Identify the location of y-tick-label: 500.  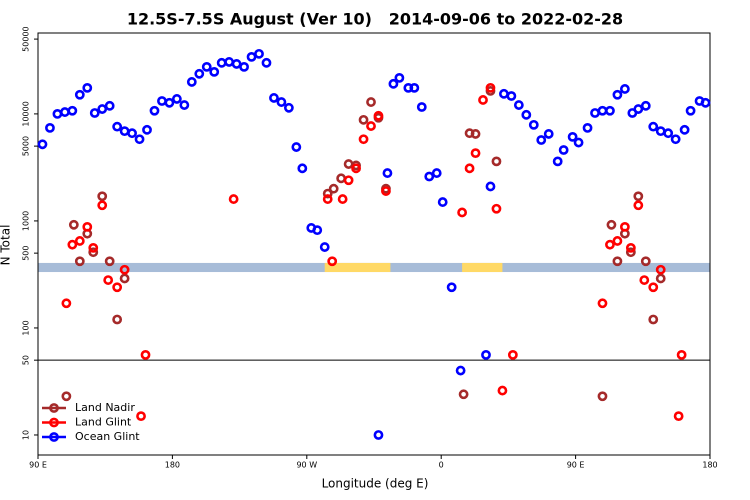
(26, 253).